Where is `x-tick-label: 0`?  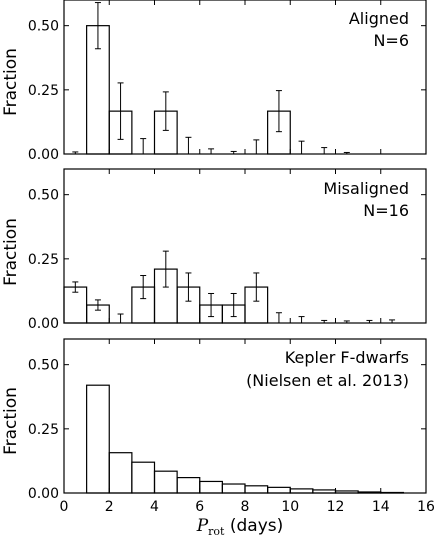
x-tick-label: 0 is located at coordinates (64, 507).